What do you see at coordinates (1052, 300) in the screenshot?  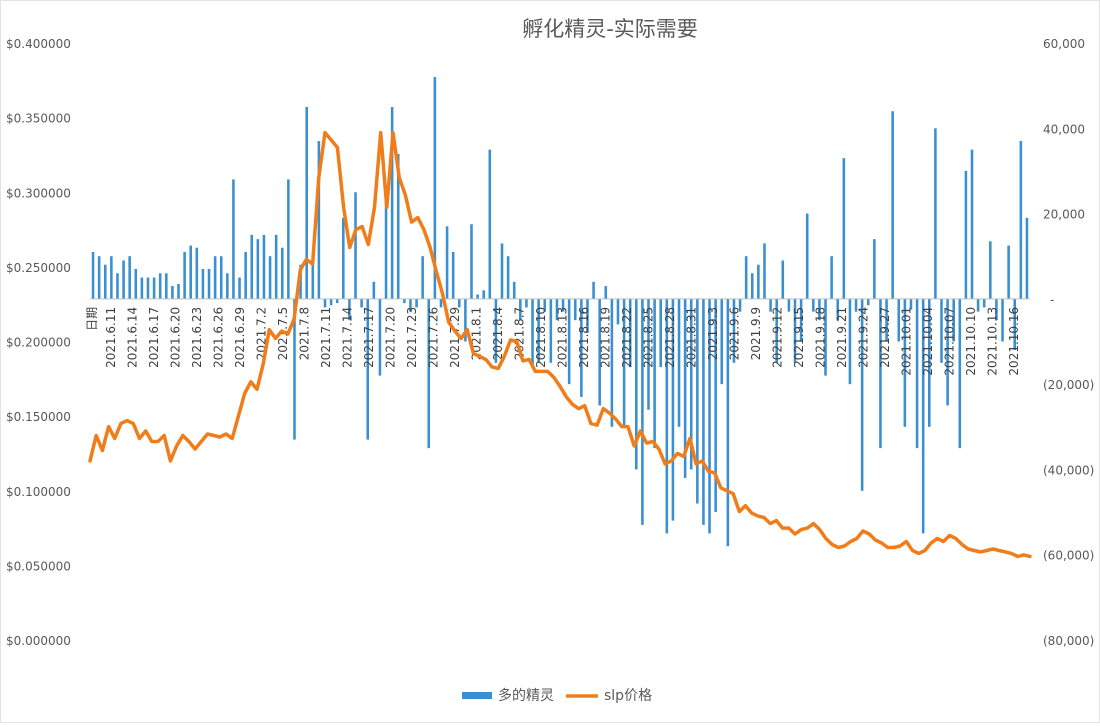 I see `right-axis-tick-label: -` at bounding box center [1052, 300].